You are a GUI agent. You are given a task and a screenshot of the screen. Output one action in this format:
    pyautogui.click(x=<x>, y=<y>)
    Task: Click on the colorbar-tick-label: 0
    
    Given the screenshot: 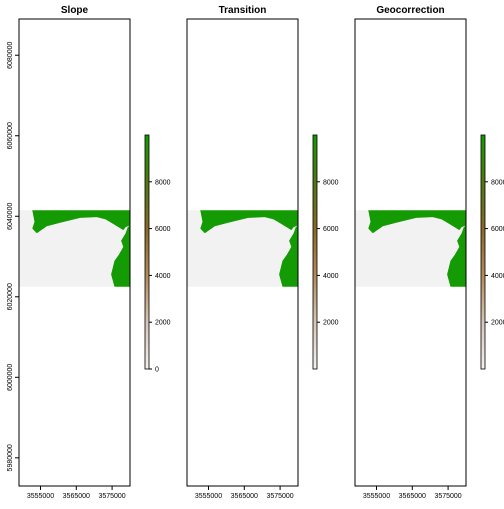 What is the action you would take?
    pyautogui.click(x=157, y=370)
    